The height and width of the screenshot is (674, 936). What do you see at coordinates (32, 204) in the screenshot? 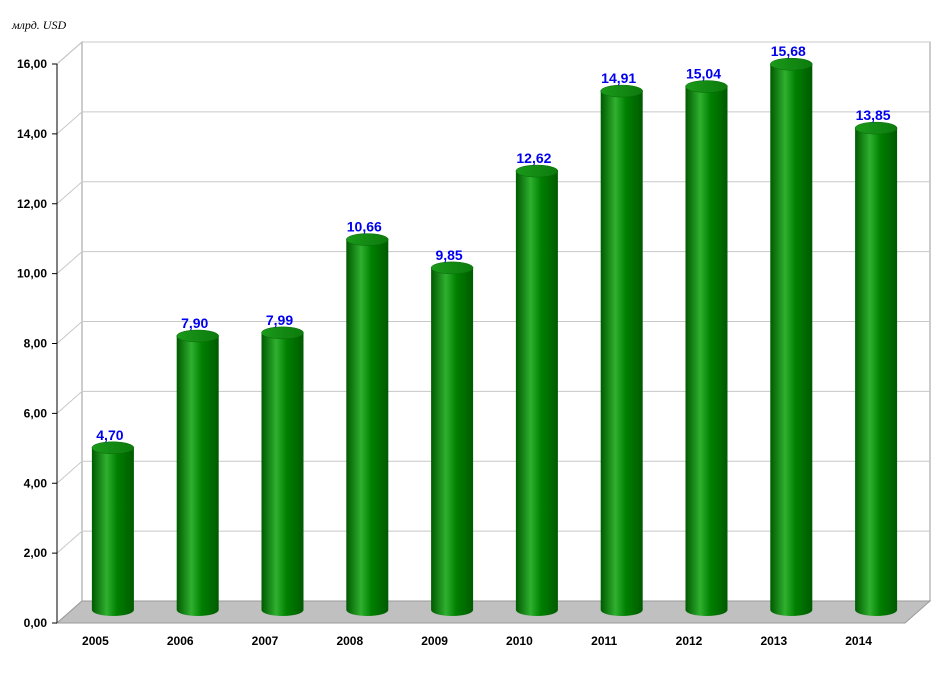
I see `y-tick-label: 12,00` at bounding box center [32, 204].